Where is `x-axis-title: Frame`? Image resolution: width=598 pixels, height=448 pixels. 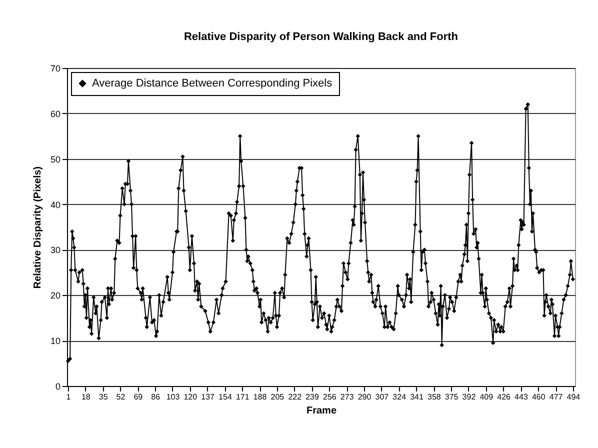 x-axis-title: Frame is located at coordinates (321, 411).